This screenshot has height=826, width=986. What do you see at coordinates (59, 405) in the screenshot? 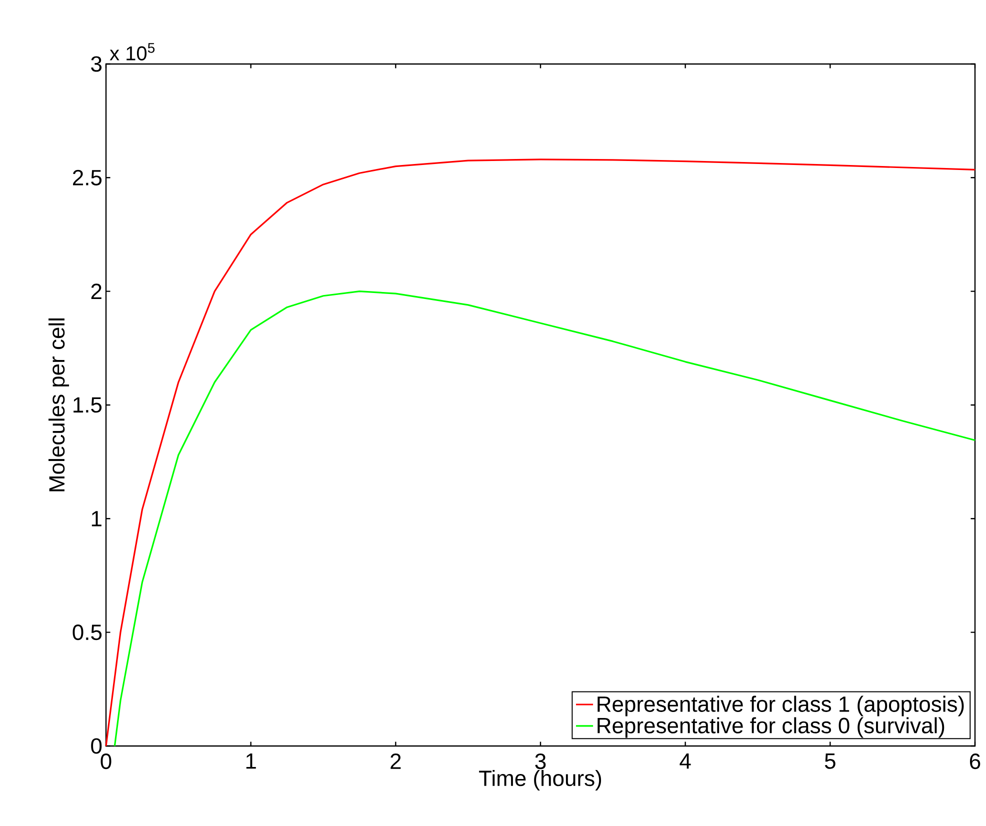
I see `y-axis-title: Molecules per cell` at bounding box center [59, 405].